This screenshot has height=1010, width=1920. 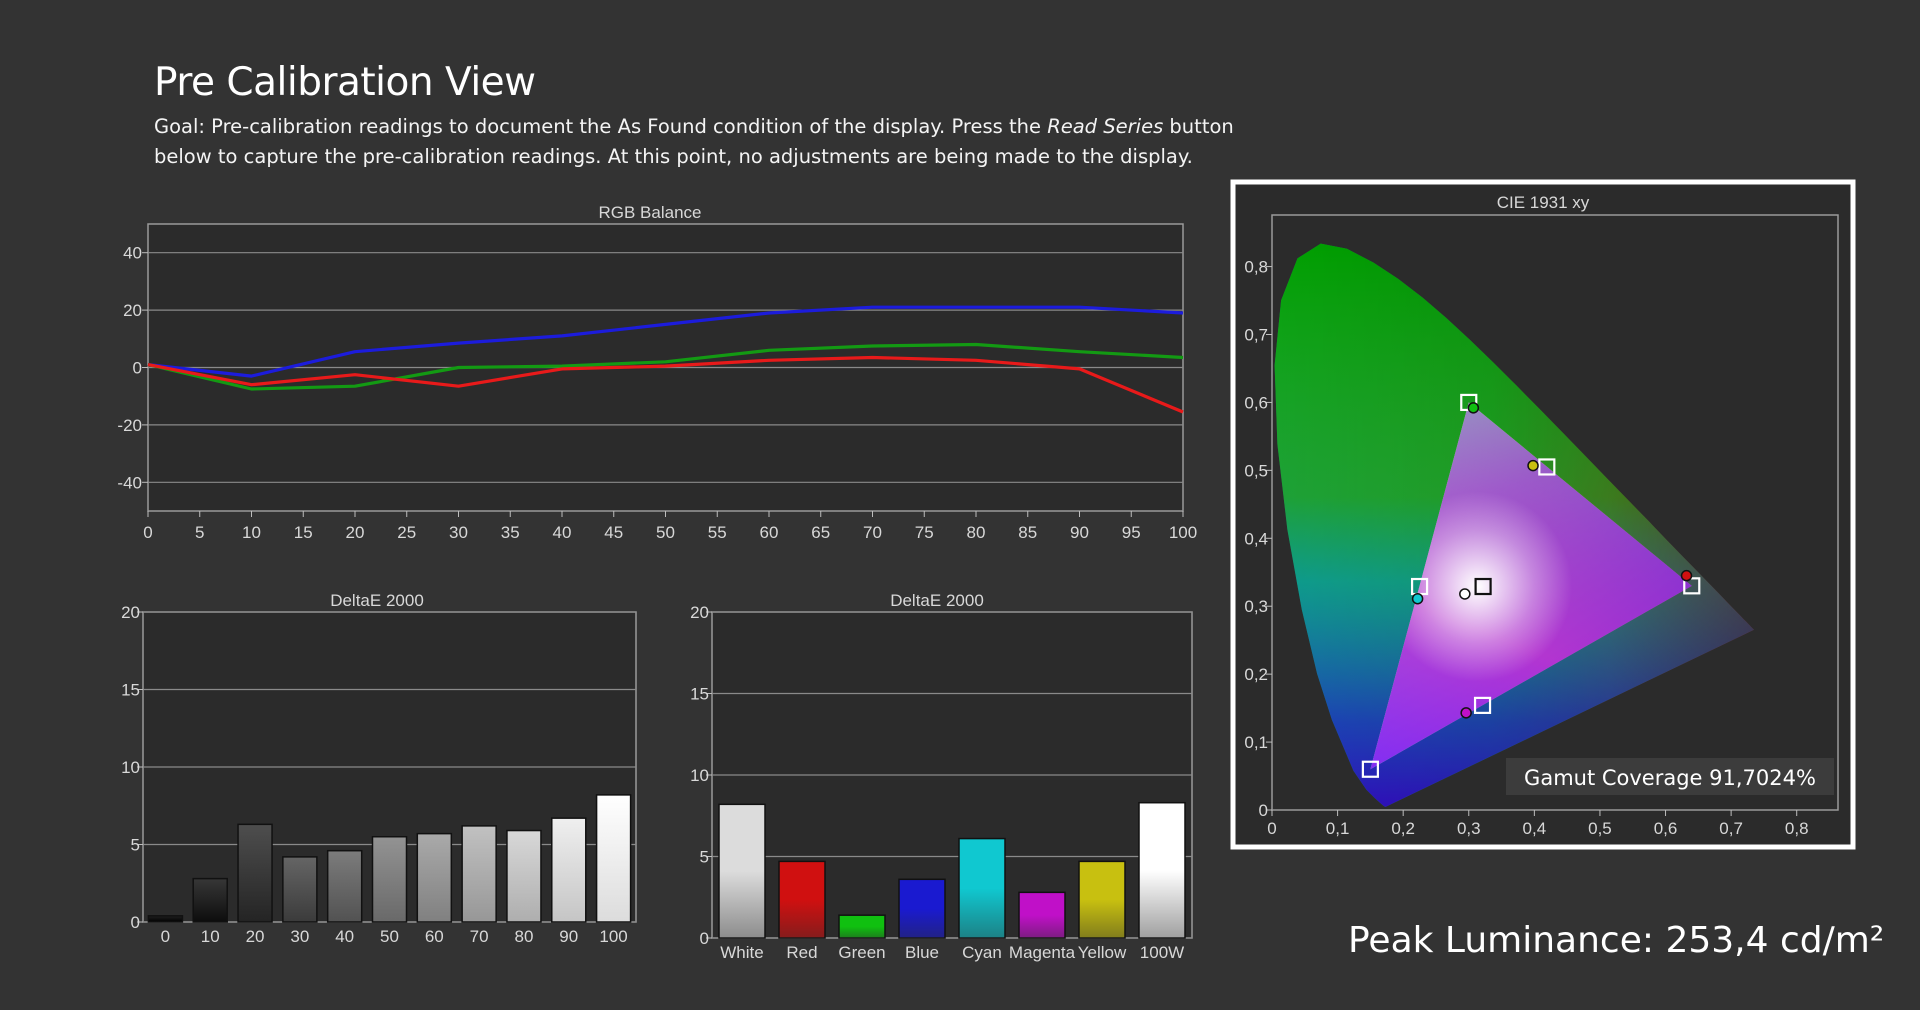 What do you see at coordinates (568, 936) in the screenshot?
I see `gray-x-tick-label: 90` at bounding box center [568, 936].